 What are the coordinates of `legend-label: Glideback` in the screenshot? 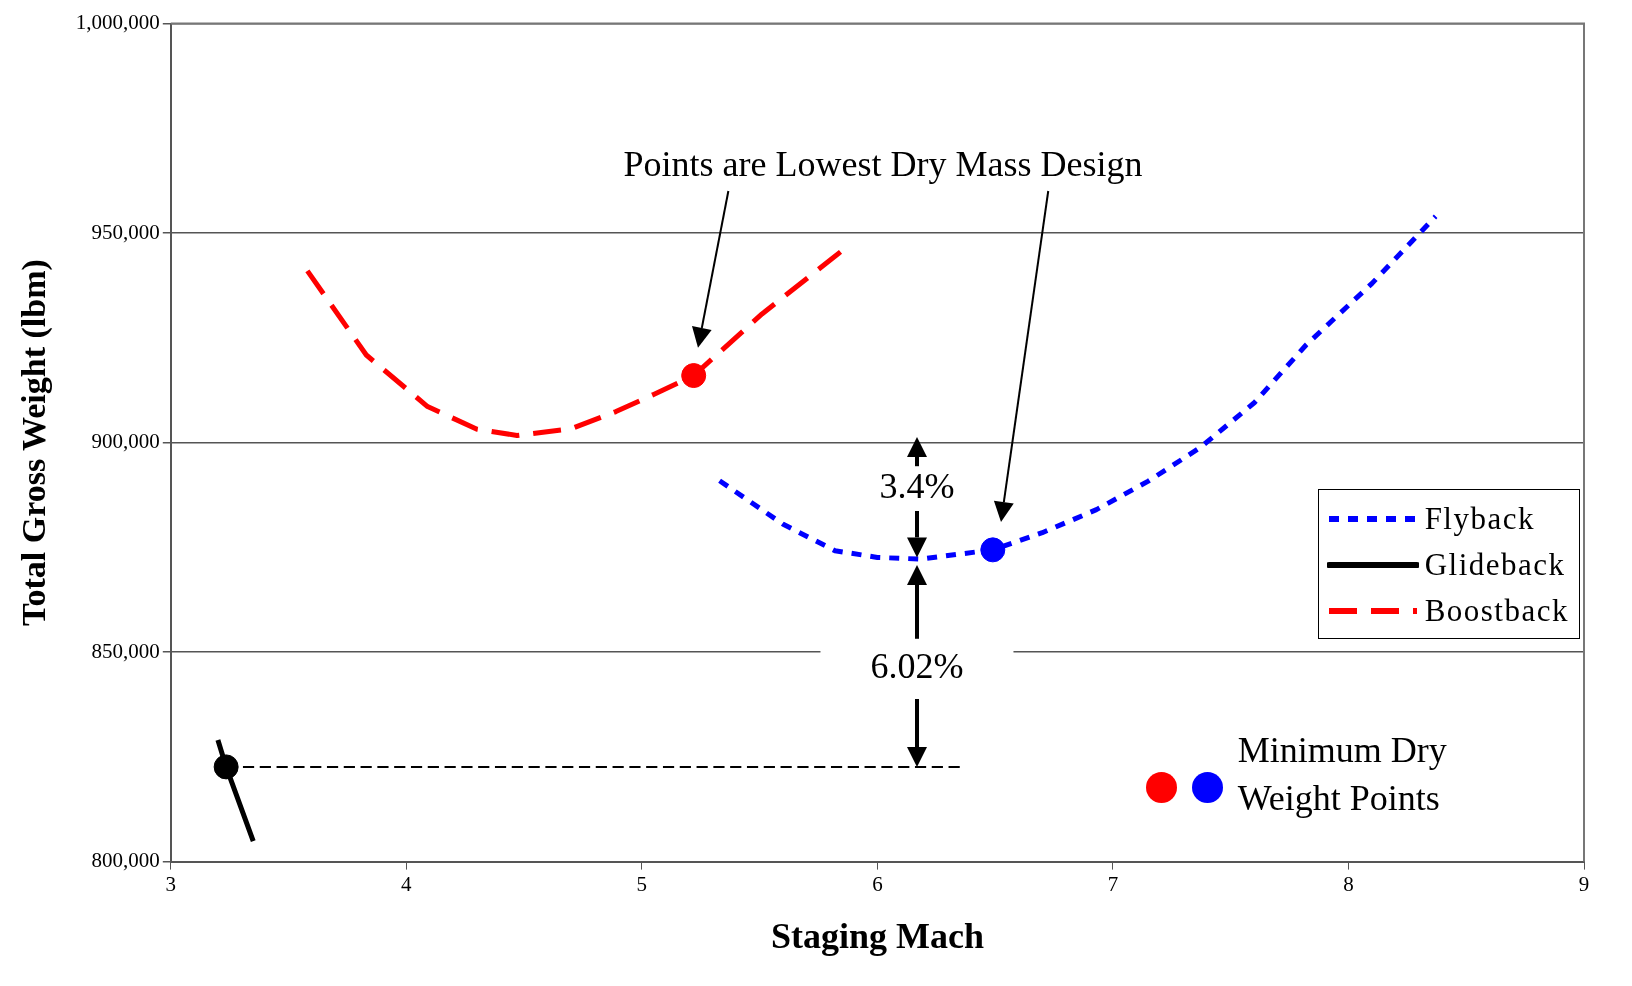 It's located at (1495, 564).